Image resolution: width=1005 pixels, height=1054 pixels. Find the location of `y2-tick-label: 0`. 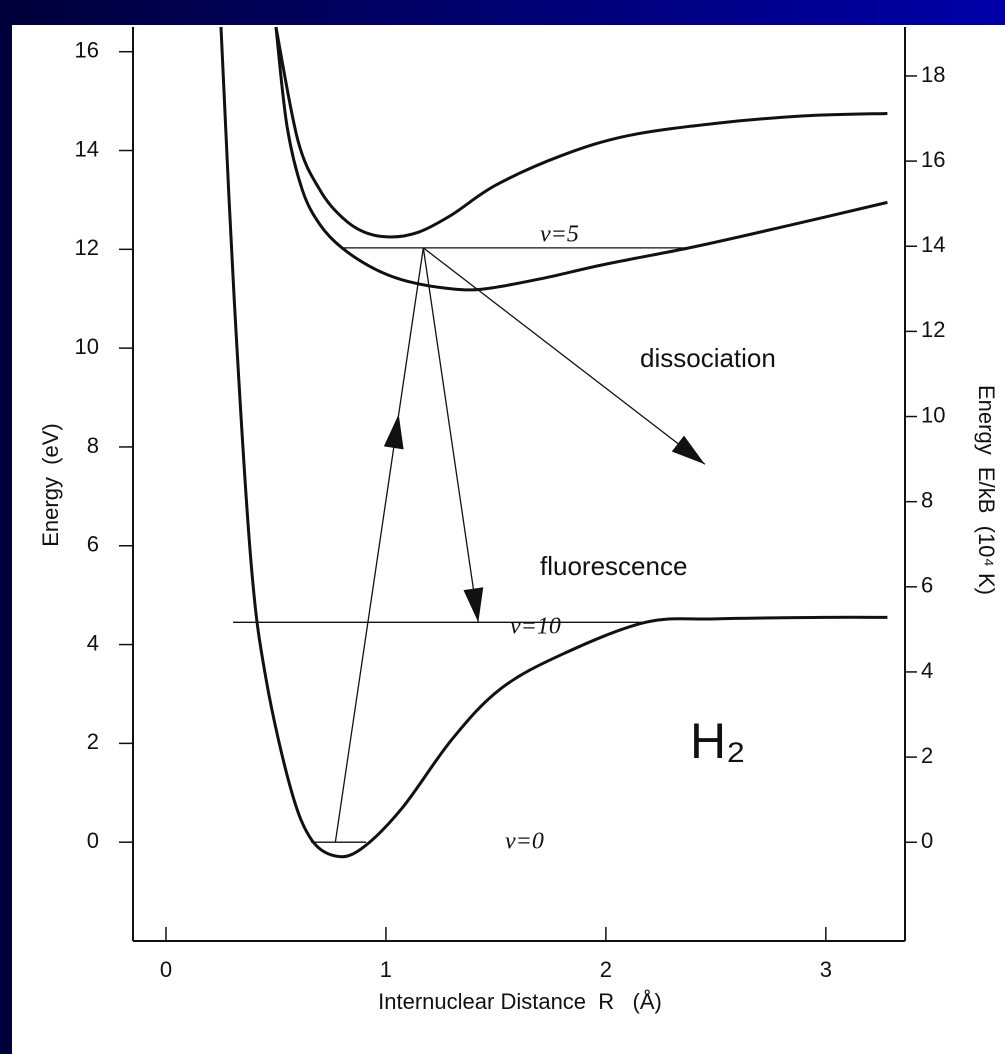

y2-tick-label: 0 is located at coordinates (927, 840).